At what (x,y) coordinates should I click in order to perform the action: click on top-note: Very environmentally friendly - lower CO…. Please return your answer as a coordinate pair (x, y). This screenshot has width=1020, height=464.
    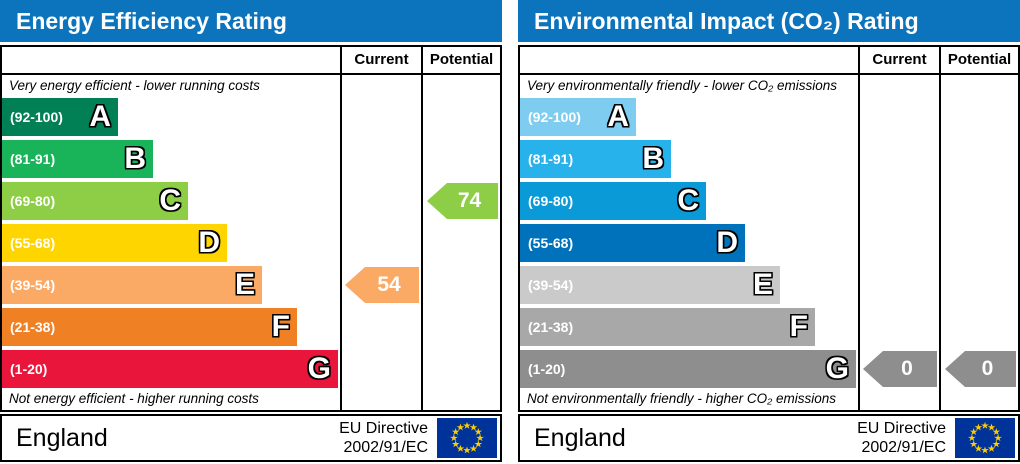
    Looking at the image, I should click on (682, 85).